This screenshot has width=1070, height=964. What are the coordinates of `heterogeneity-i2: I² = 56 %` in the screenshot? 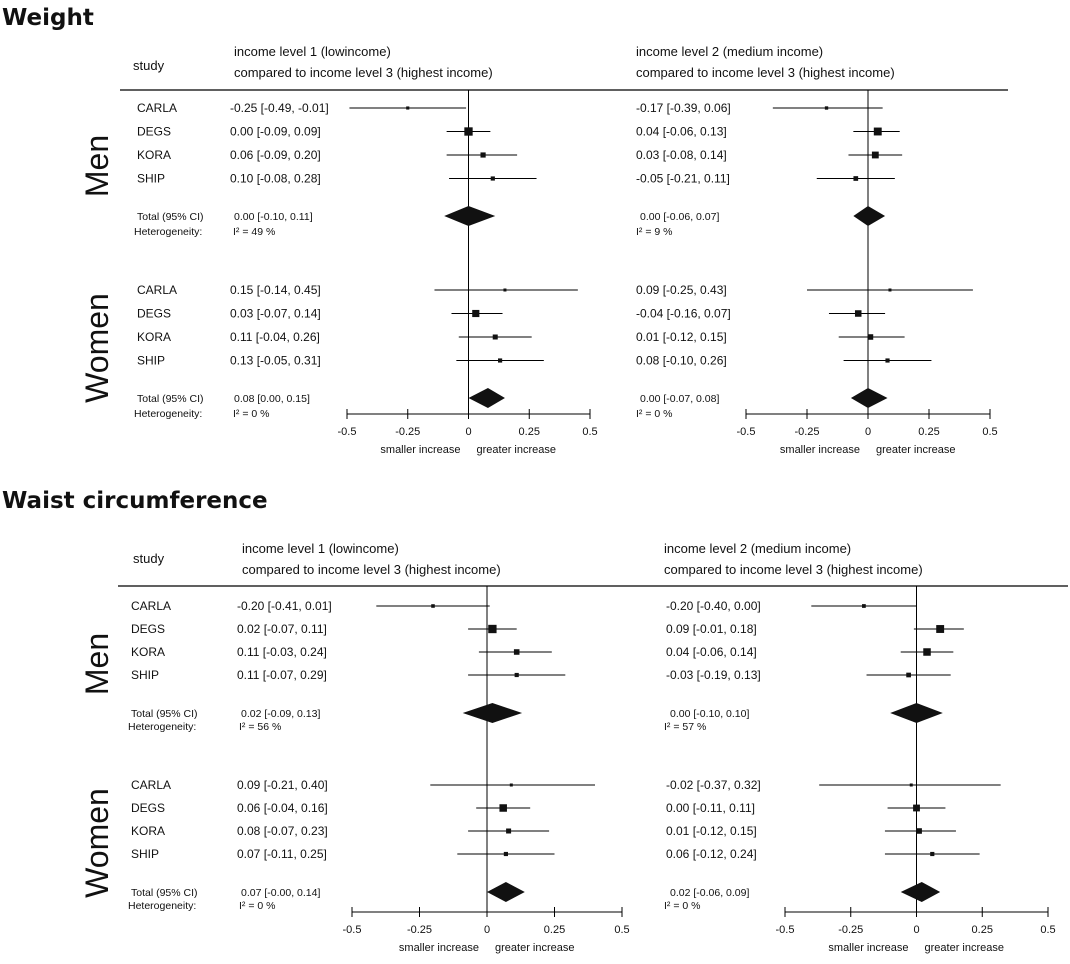 It's located at (260, 727).